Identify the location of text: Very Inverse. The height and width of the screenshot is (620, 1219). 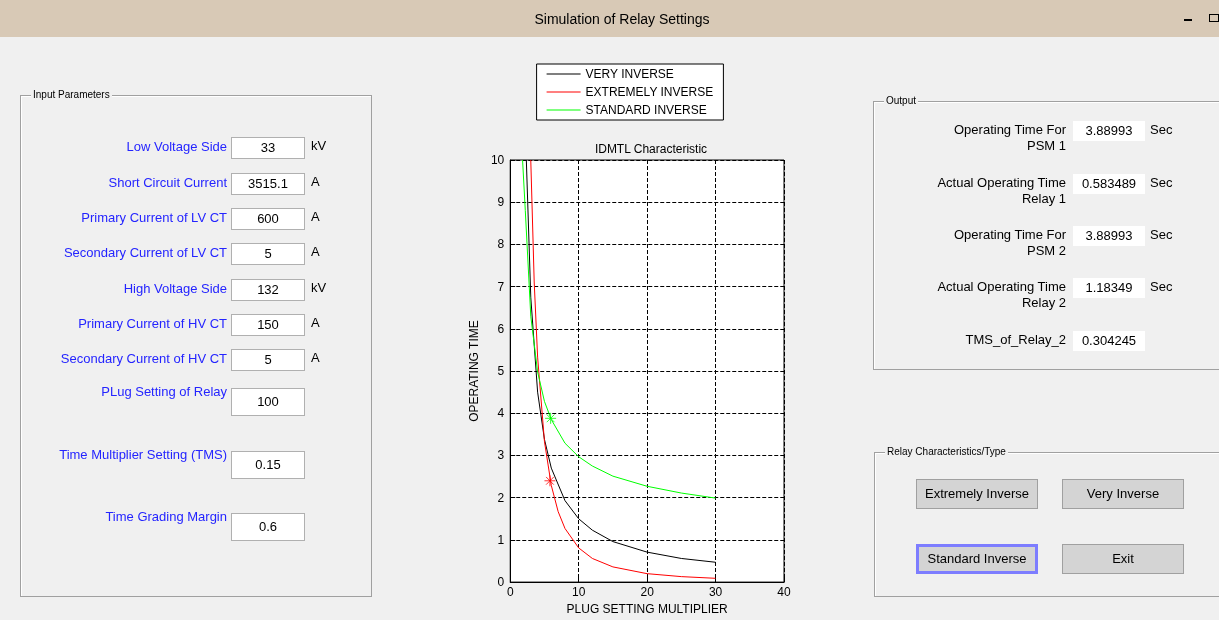
(1123, 494).